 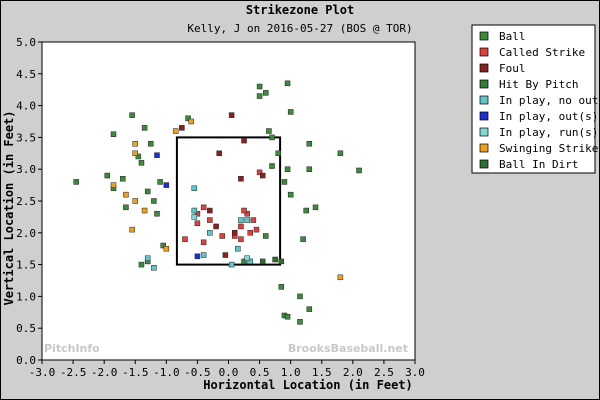 What do you see at coordinates (484, 164) in the screenshot?
I see `legend-swatch-ball-in-dirt` at bounding box center [484, 164].